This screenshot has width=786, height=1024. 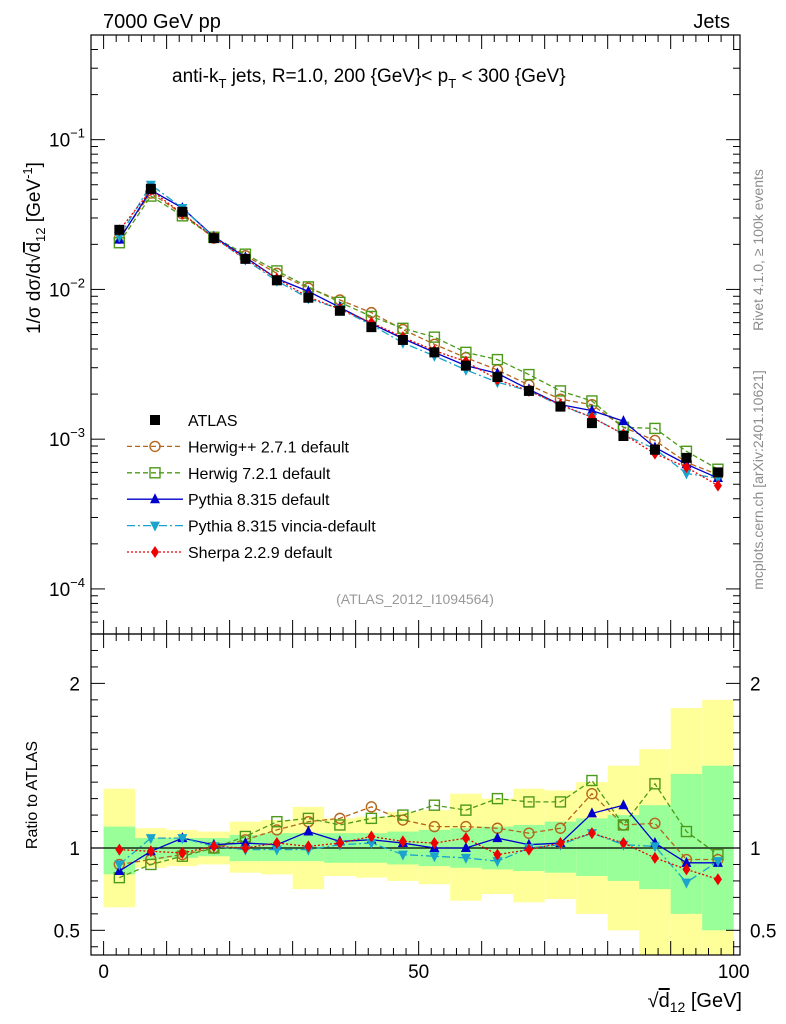 What do you see at coordinates (758, 250) in the screenshot?
I see `rivet-version-label: Rivet 4.1.0, ≥ 100k events` at bounding box center [758, 250].